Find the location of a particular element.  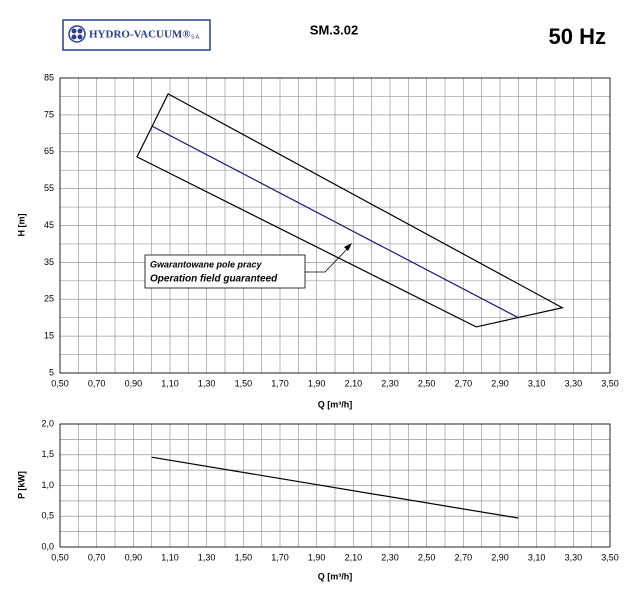

y-axis-label: P [kW] is located at coordinates (21, 485).